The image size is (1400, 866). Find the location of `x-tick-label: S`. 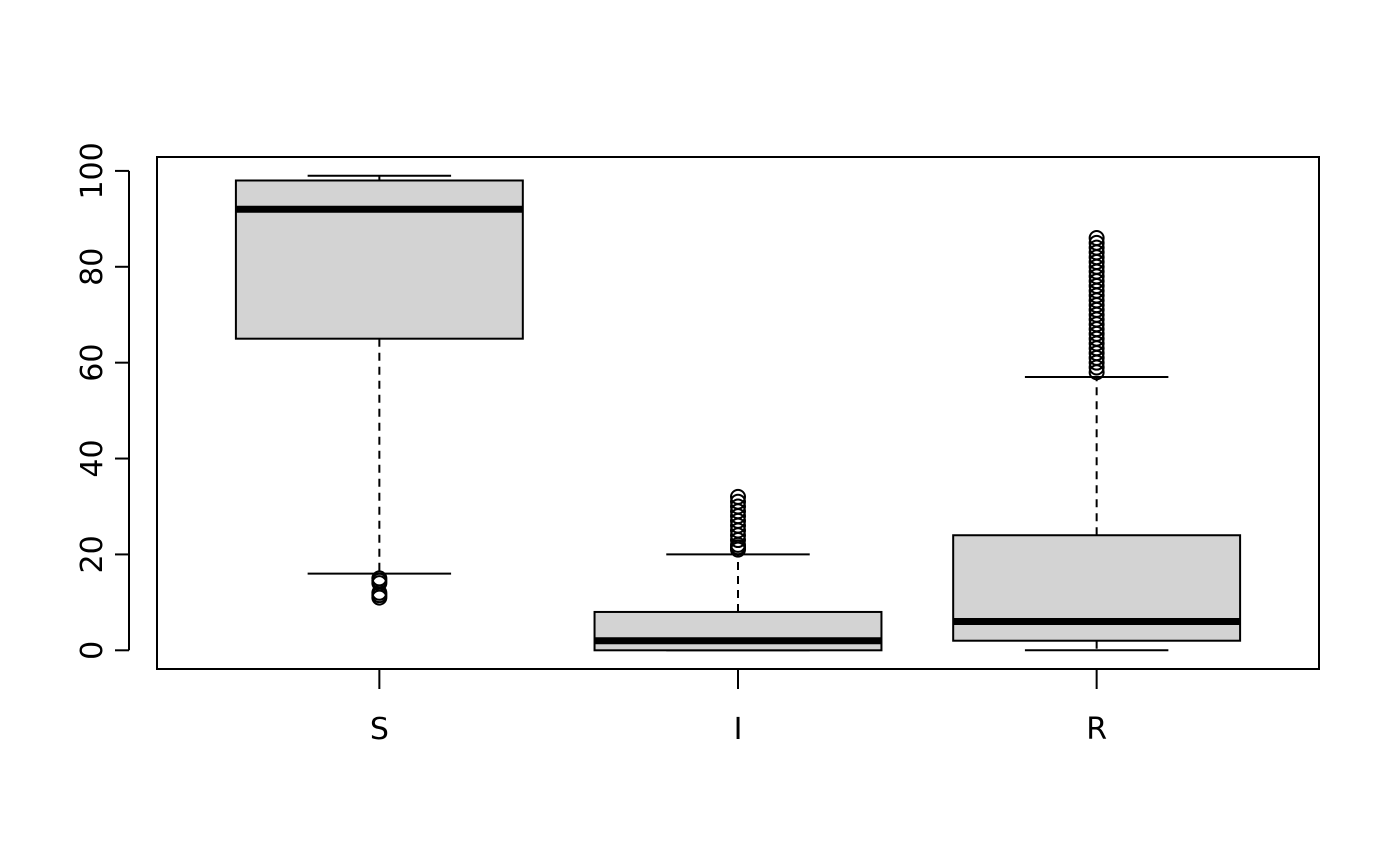

x-tick-label: S is located at coordinates (379, 729).